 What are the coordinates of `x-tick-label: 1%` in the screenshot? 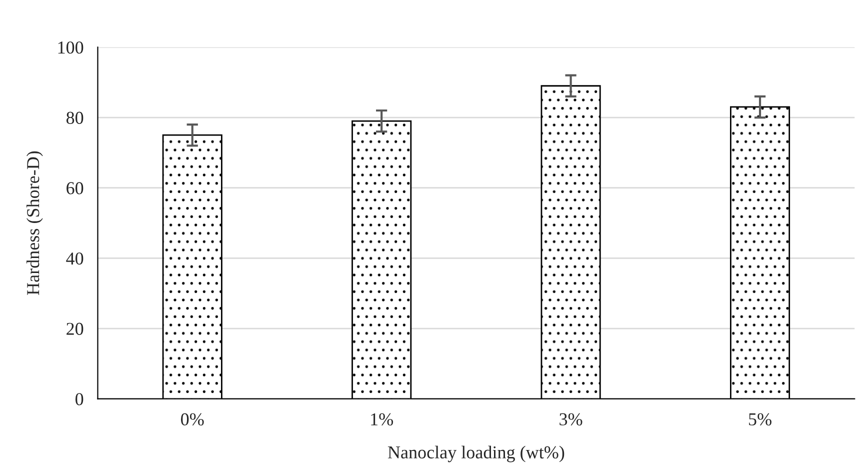 It's located at (382, 419).